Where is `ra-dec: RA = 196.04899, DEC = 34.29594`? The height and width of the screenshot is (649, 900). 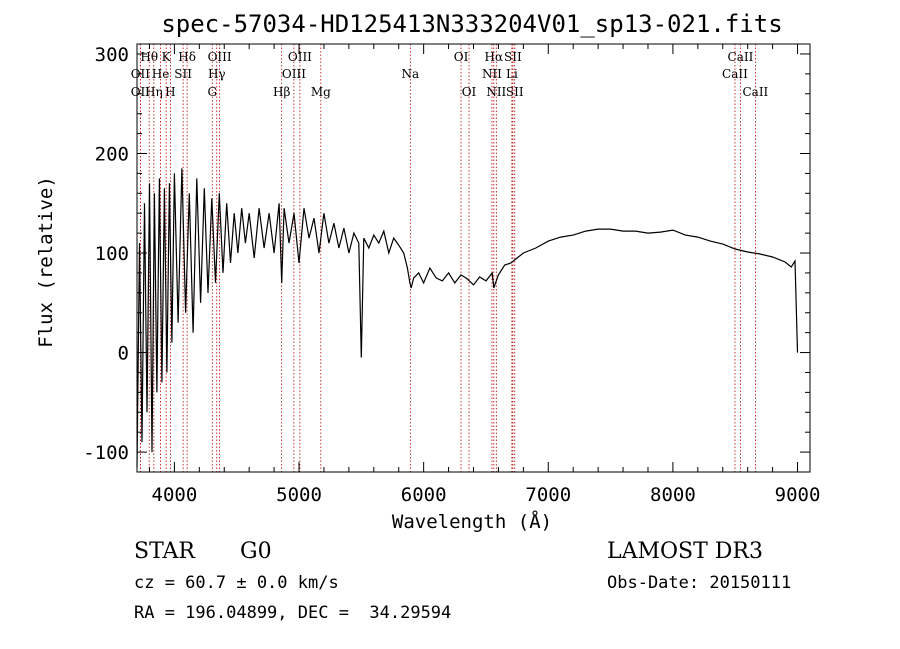
ra-dec: RA = 196.04899, DEC = 34.29594 is located at coordinates (293, 613).